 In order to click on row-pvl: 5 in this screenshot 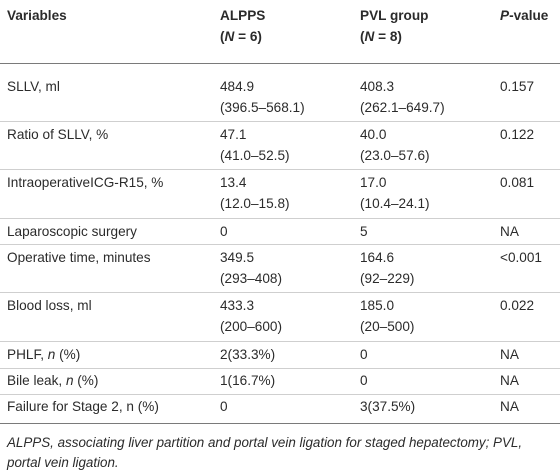, I will do `click(364, 231)`.